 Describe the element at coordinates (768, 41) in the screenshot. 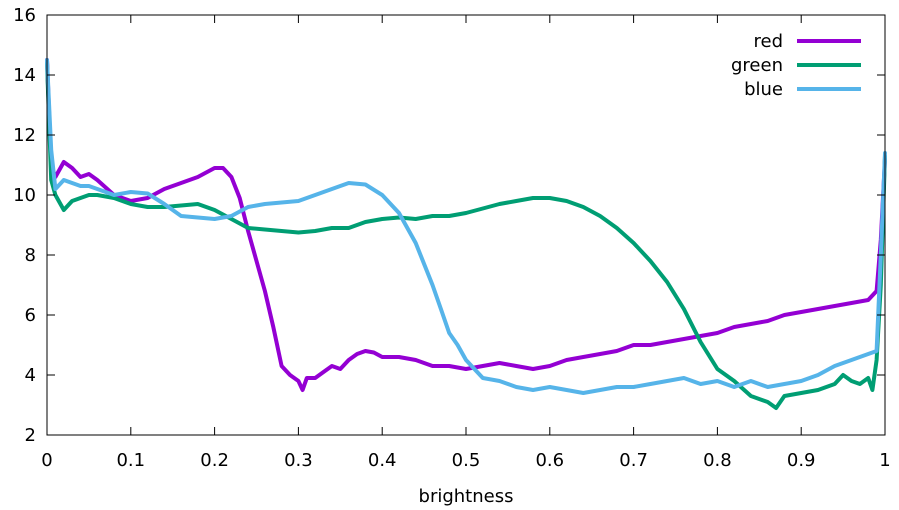

I see `legend-label-red: red` at that location.